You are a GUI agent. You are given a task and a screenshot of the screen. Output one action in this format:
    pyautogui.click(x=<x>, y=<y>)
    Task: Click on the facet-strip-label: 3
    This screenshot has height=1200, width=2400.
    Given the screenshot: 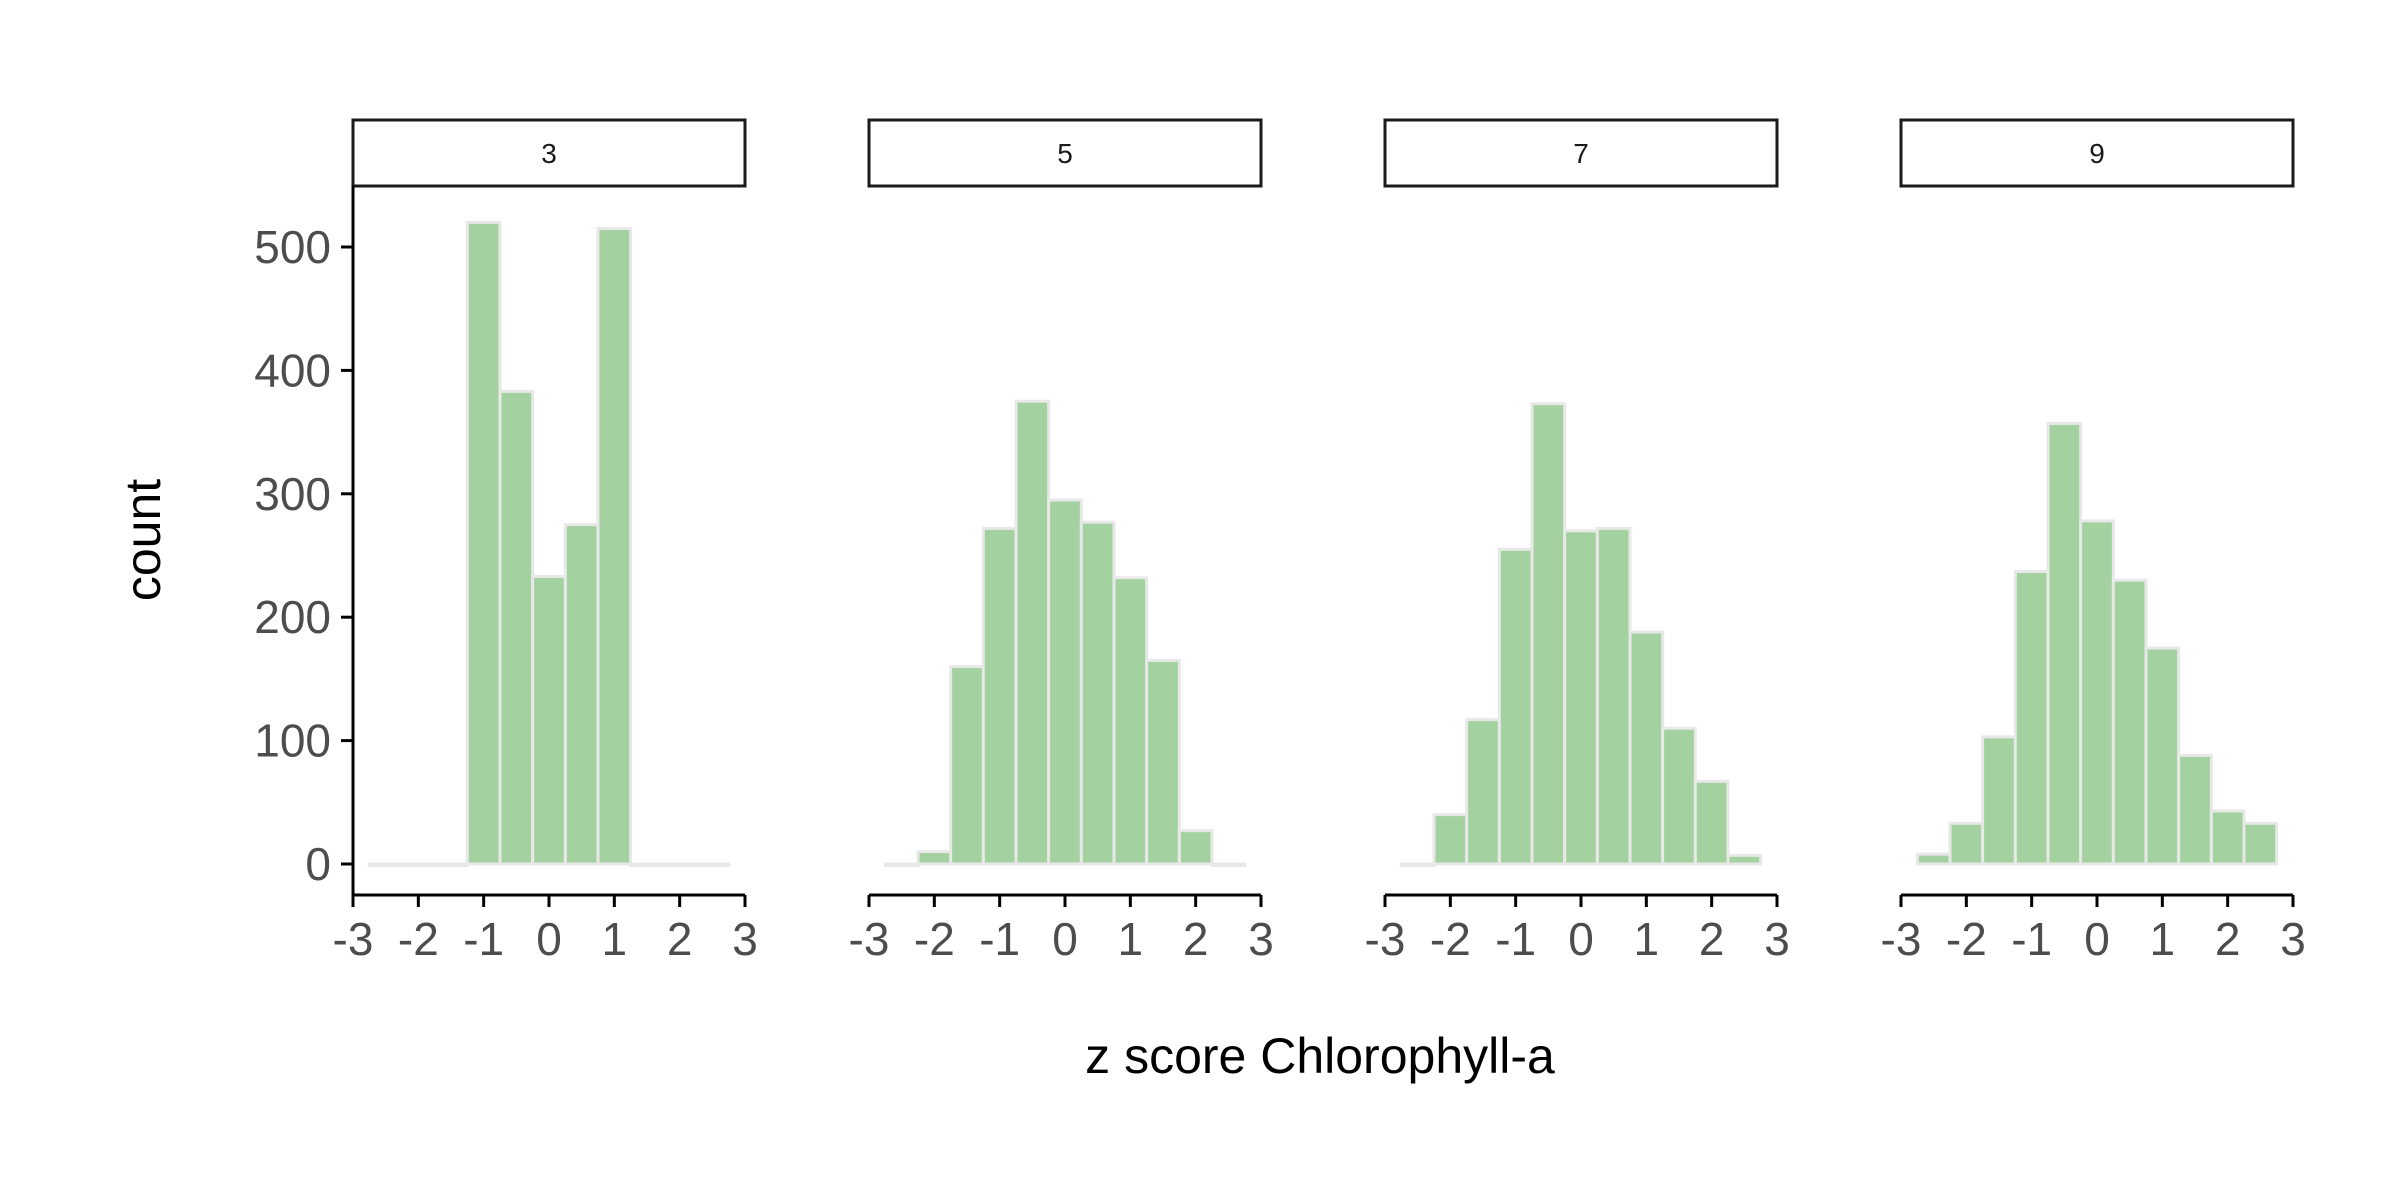 What is the action you would take?
    pyautogui.click(x=549, y=153)
    